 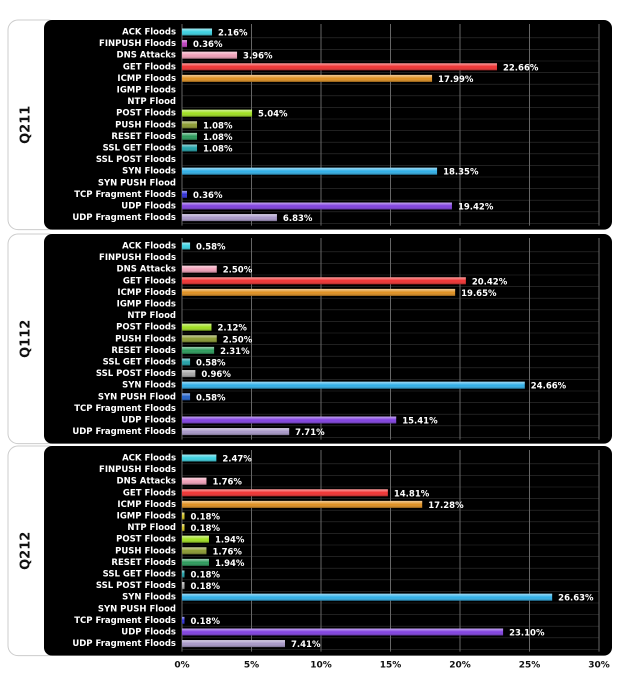 I want to click on x-tick-label: 25%, so click(x=530, y=666).